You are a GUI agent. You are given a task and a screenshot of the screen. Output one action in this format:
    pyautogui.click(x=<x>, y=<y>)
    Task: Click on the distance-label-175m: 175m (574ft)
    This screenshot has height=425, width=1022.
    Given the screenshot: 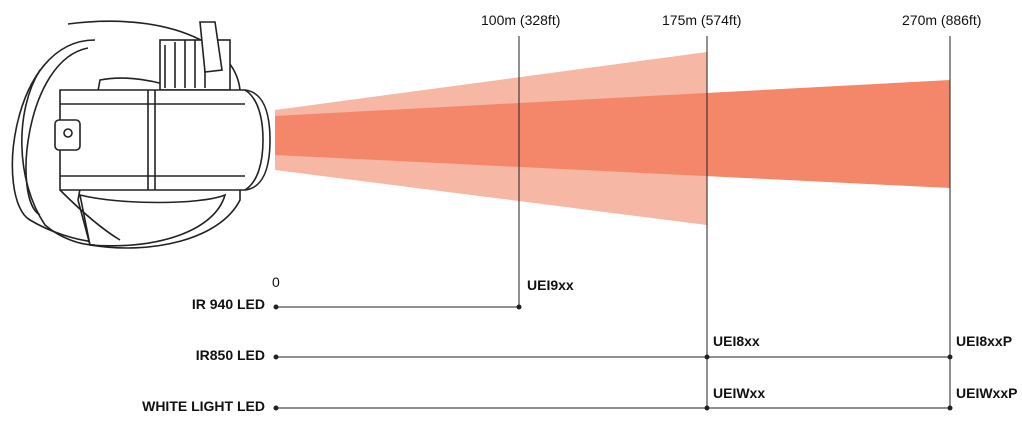 What is the action you would take?
    pyautogui.click(x=702, y=20)
    